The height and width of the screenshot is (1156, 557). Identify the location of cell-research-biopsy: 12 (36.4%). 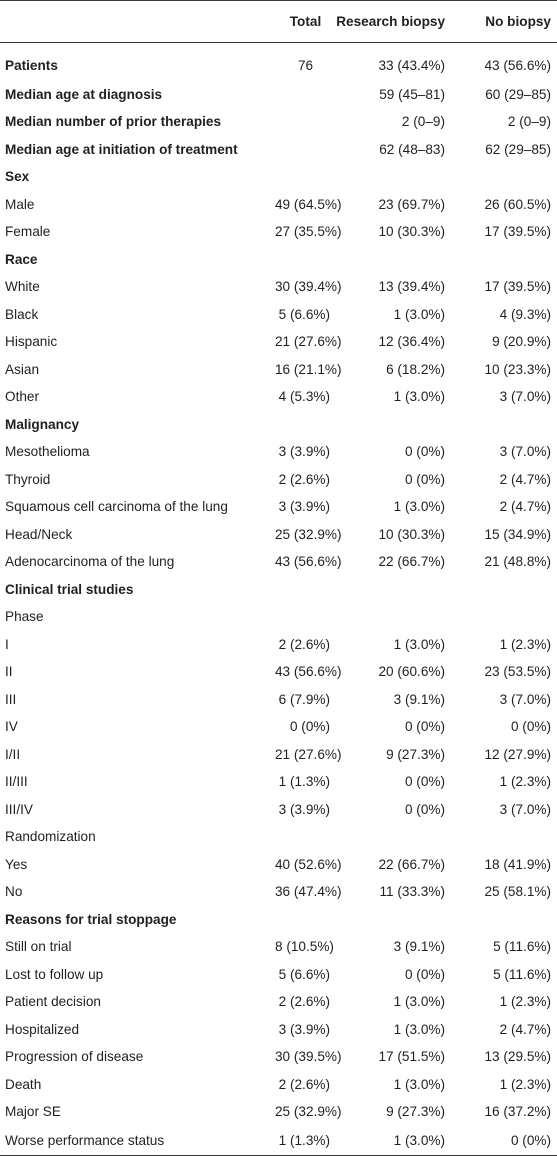
(412, 342).